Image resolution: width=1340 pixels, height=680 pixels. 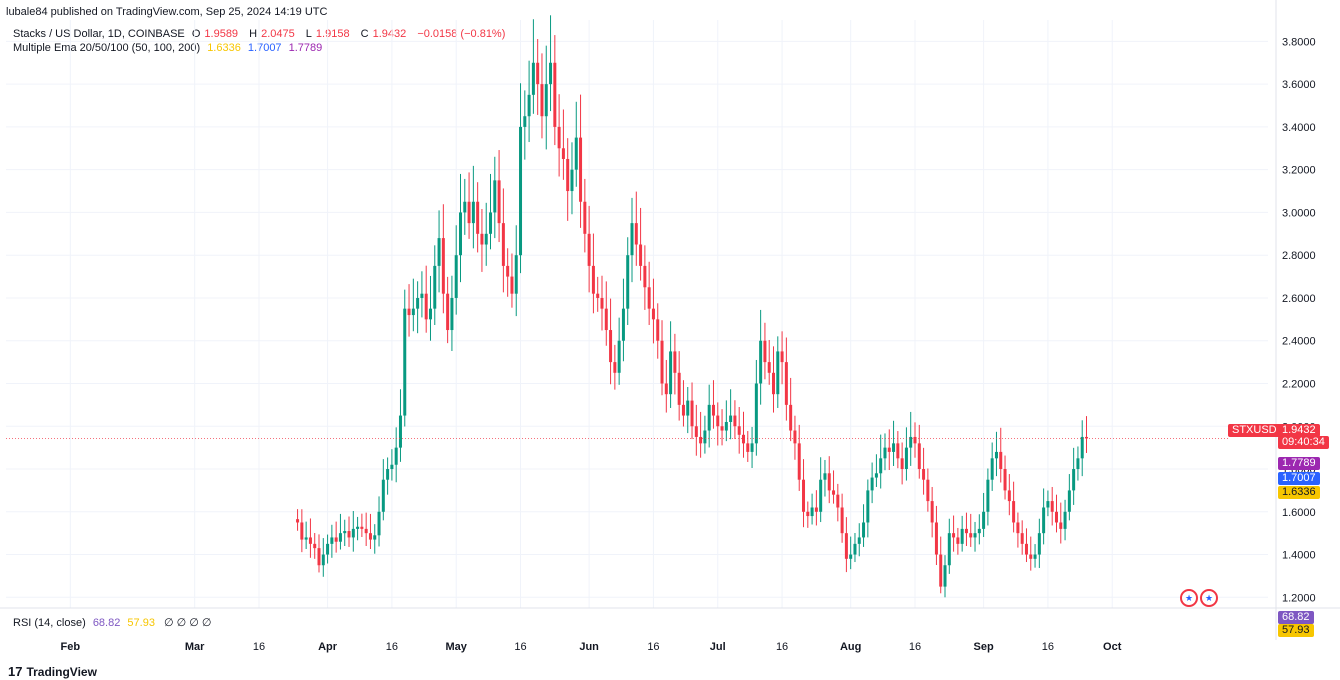 What do you see at coordinates (718, 647) in the screenshot?
I see `x-tick-label: Jul` at bounding box center [718, 647].